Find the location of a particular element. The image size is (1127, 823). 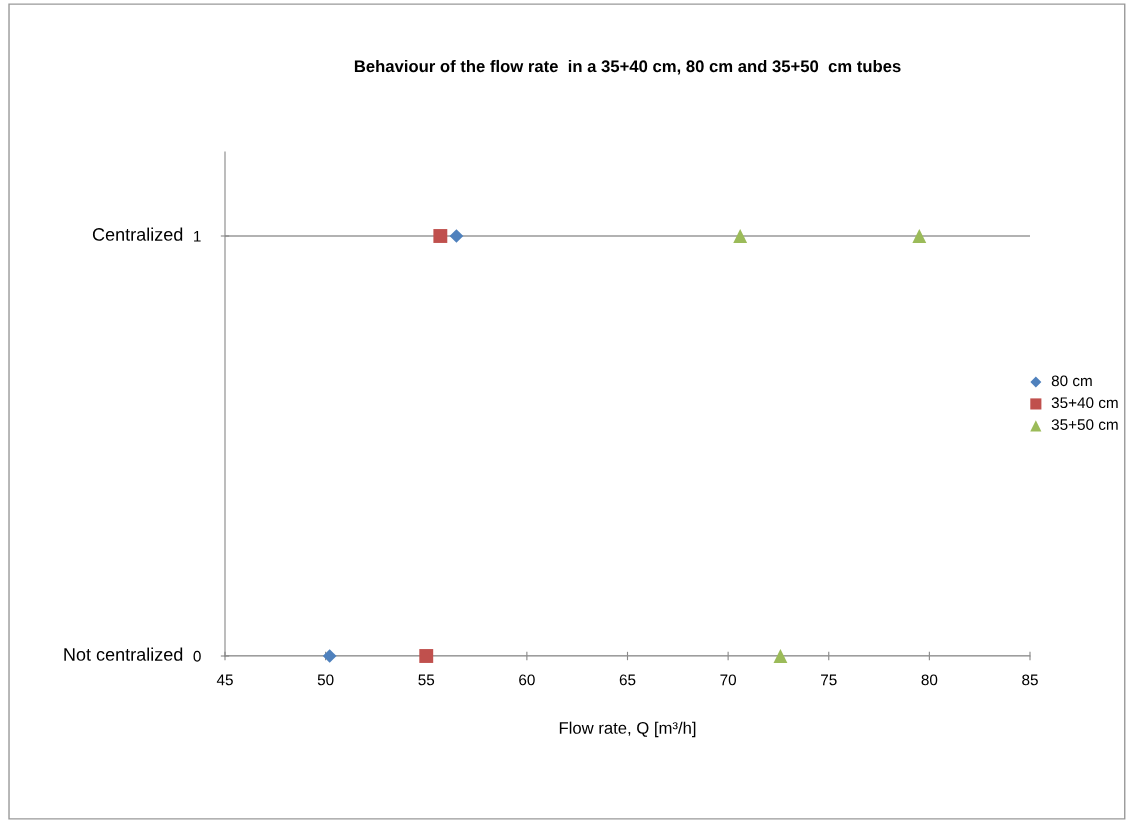

y-tick-label: 1 is located at coordinates (197, 236).